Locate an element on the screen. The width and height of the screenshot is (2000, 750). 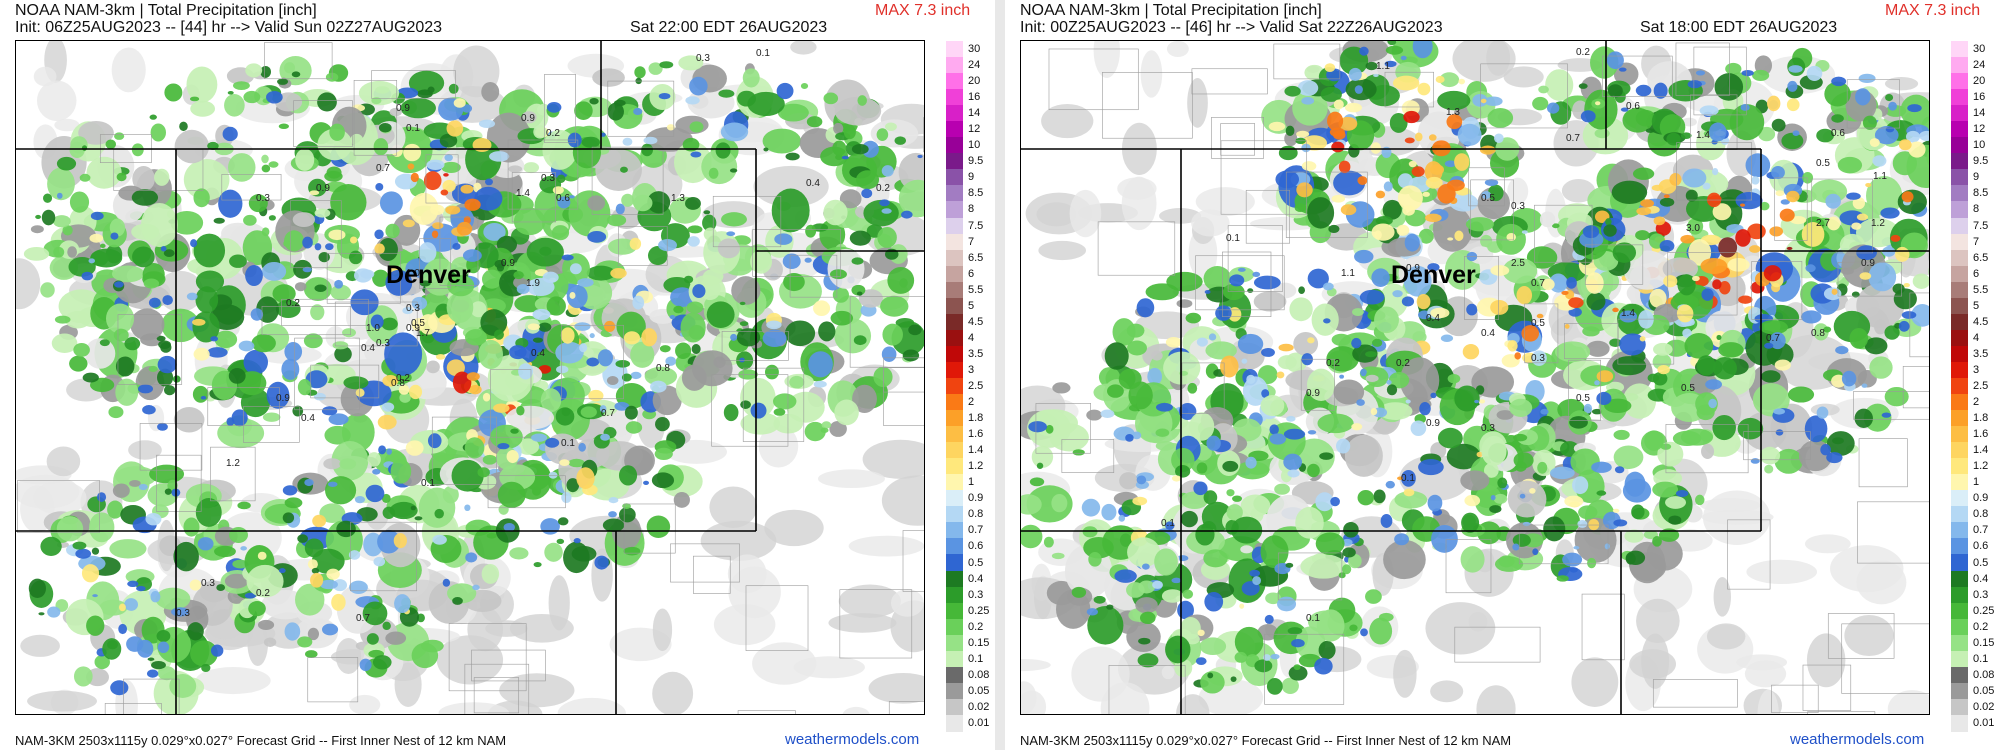
value-label: 0.9 is located at coordinates (508, 263).